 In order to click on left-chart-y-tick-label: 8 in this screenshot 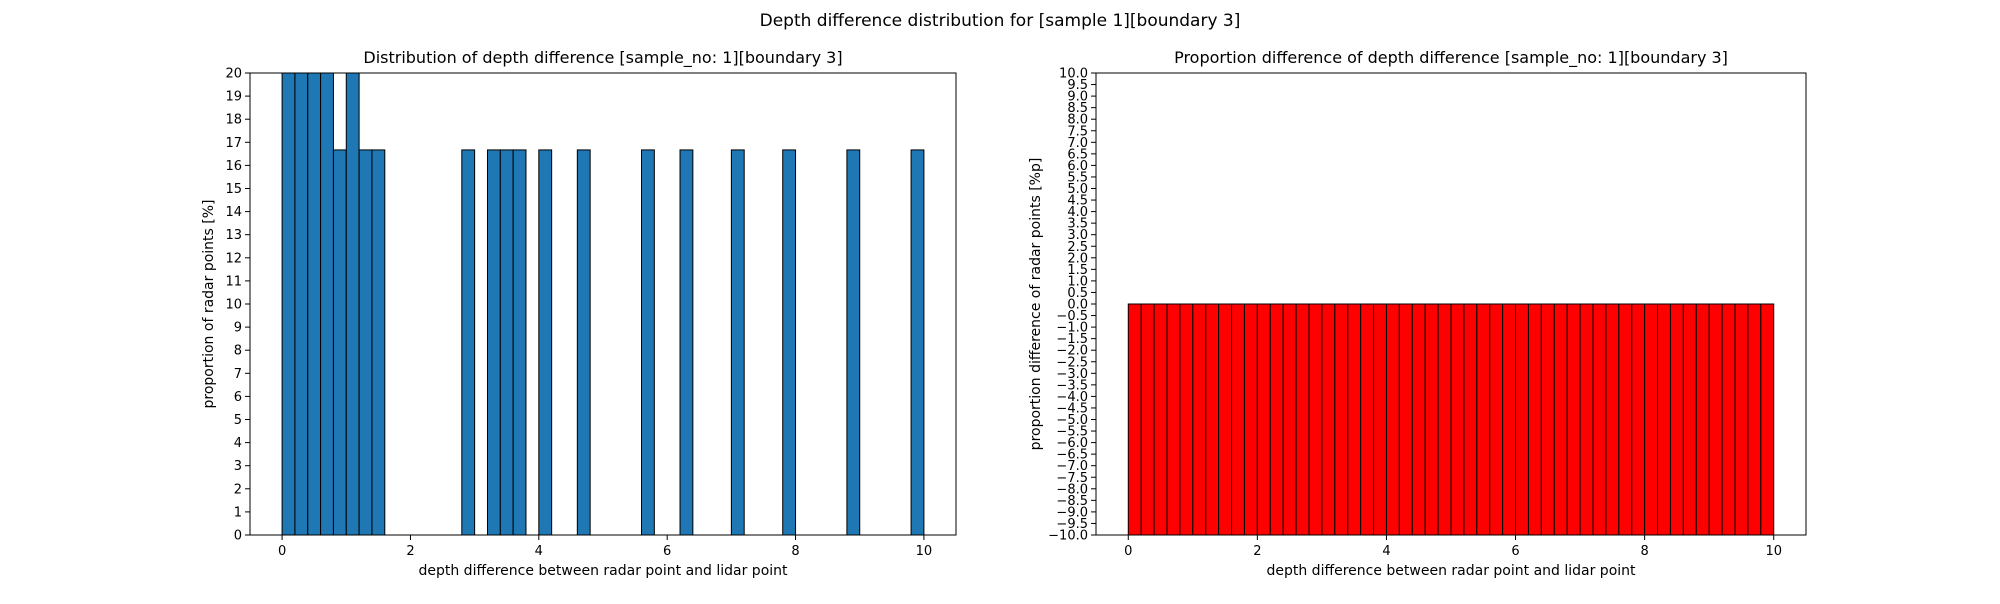, I will do `click(238, 351)`.